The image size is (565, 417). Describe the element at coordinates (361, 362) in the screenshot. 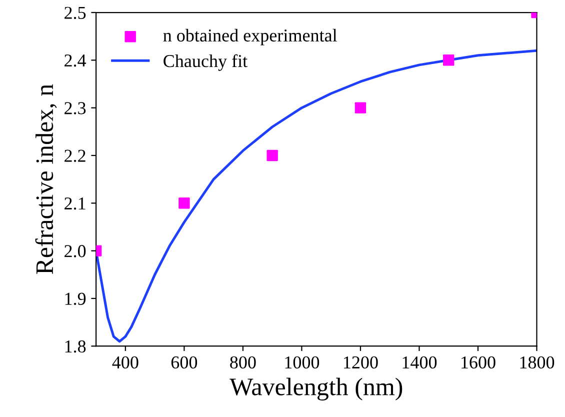

I see `x-tick-label: 1200` at that location.